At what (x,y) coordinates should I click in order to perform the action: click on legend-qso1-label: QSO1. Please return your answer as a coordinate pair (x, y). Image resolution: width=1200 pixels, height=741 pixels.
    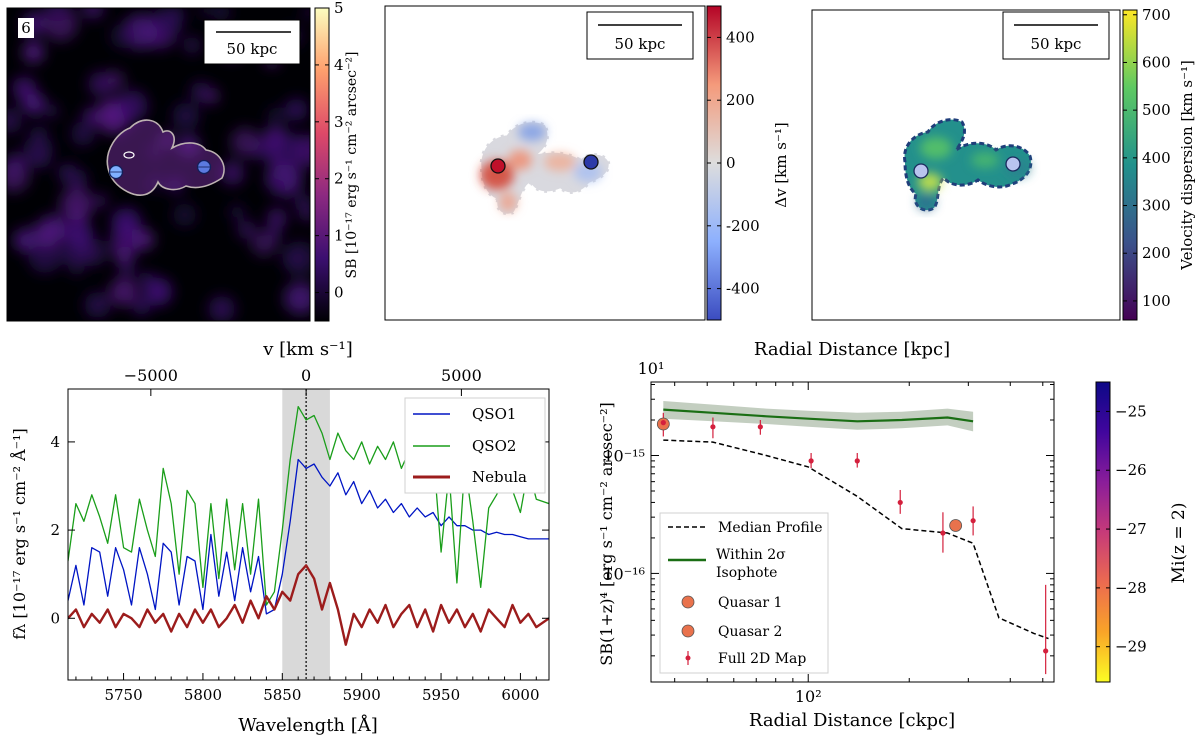
    Looking at the image, I should click on (494, 414).